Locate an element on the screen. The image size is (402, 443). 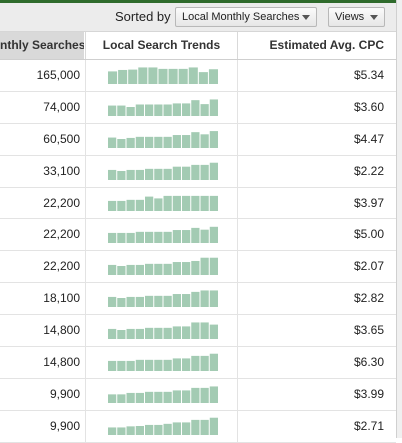
local-monthly-searches-cell: 18,100 is located at coordinates (61, 298).